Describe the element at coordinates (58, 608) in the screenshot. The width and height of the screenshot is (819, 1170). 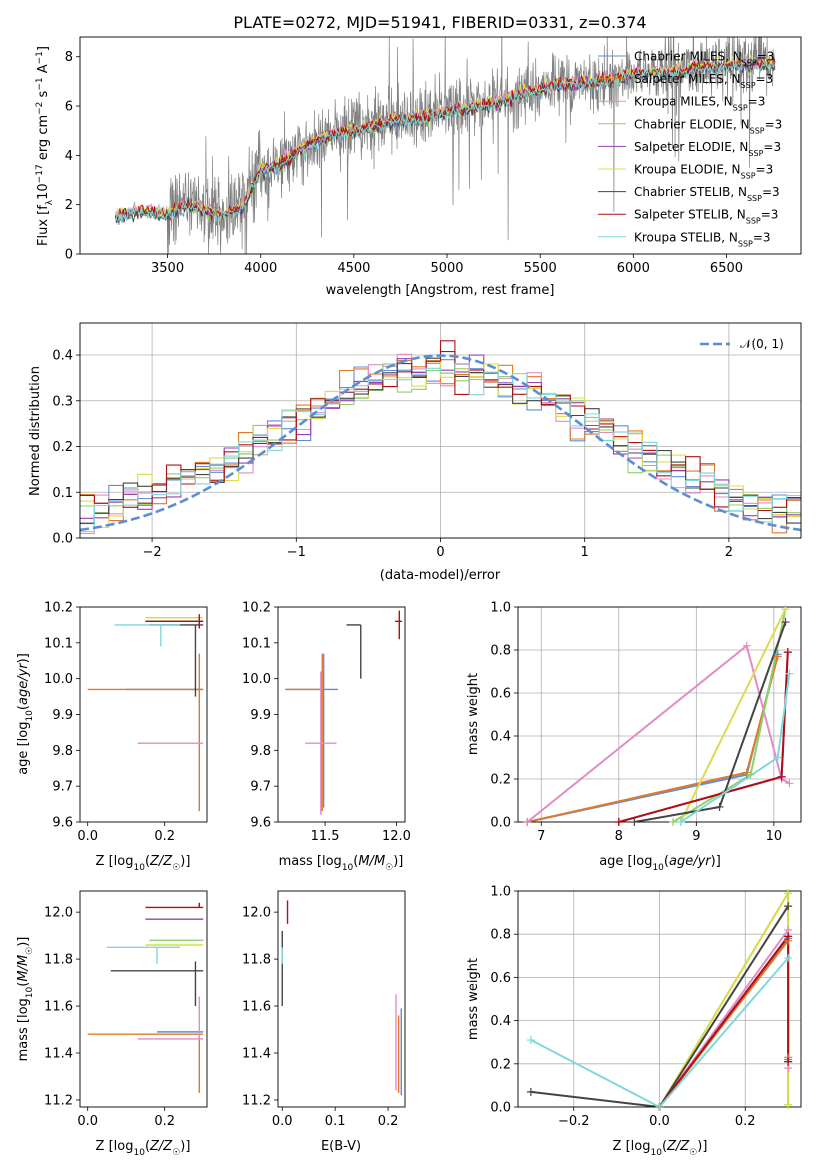
I see `y-tick-label: 10.2` at that location.